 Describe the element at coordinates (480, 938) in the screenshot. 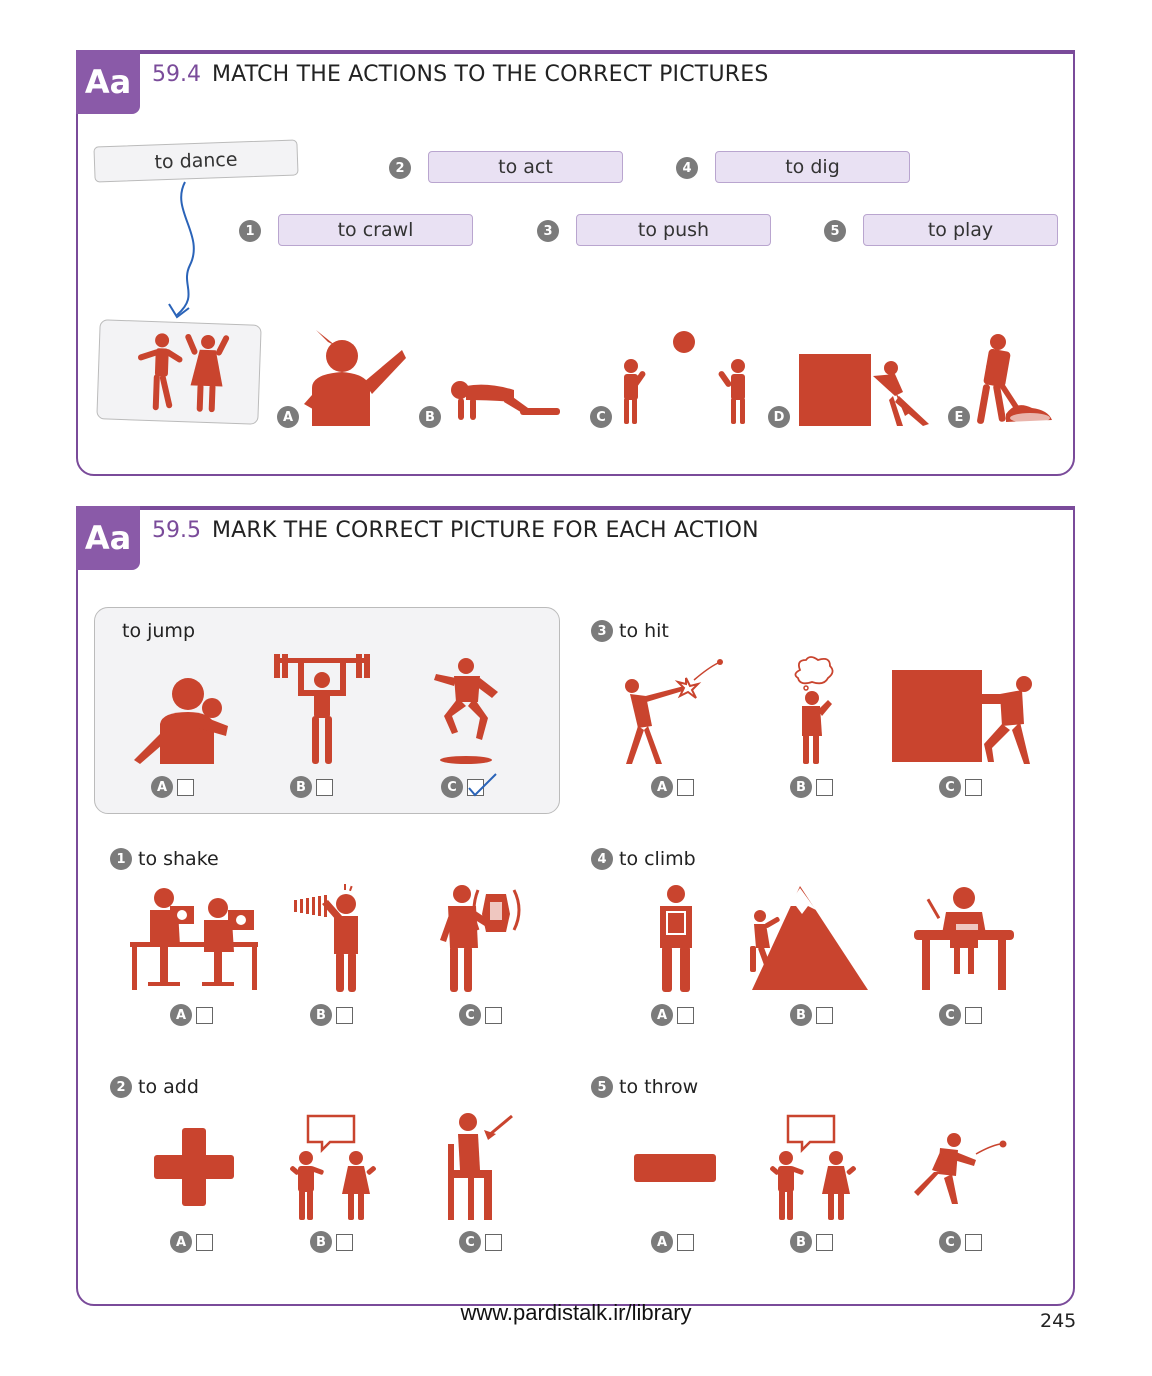

I see `shaking-bottle-icon` at that location.